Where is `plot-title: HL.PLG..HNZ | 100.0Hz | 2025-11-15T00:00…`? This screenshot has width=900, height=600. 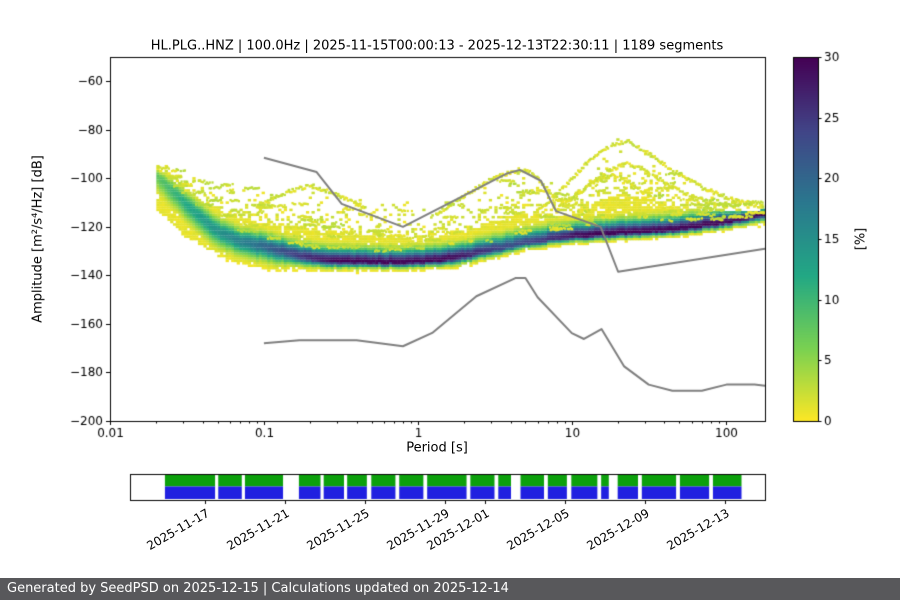 plot-title: HL.PLG..HNZ | 100.0Hz | 2025-11-15T00:00… is located at coordinates (437, 46).